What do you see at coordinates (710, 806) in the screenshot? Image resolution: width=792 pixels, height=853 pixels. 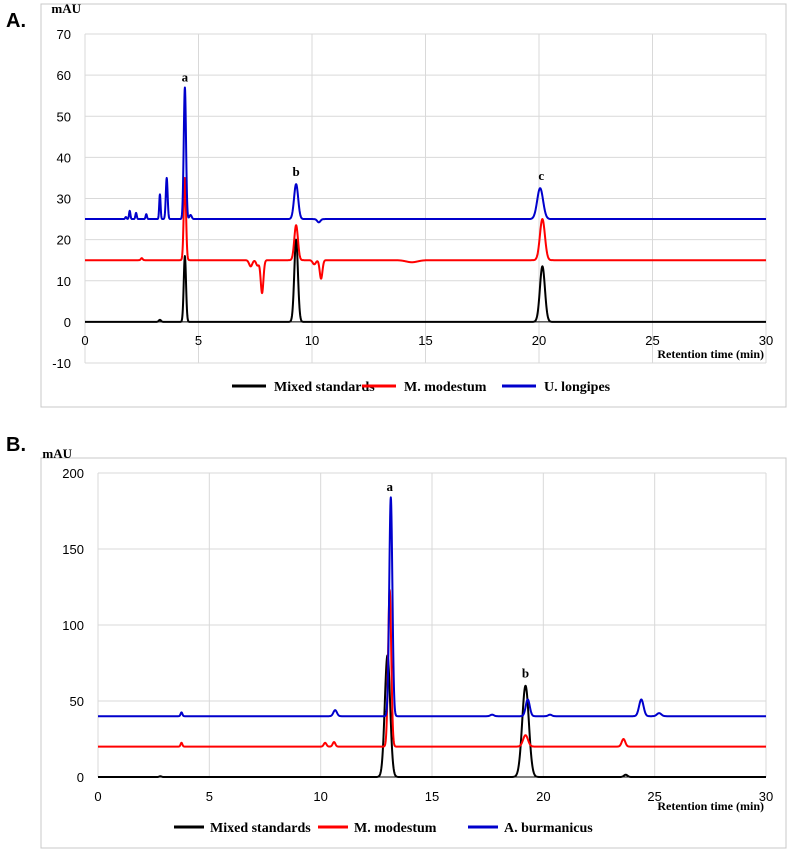 I see `panel-b-x-title: Retention time (min)` at bounding box center [710, 806].